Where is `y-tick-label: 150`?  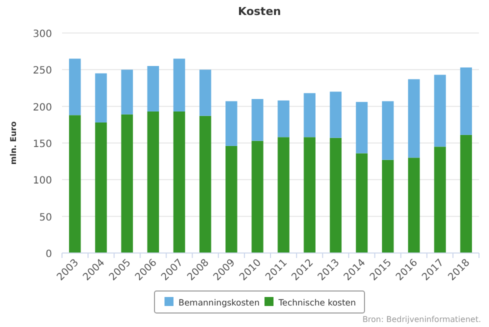
y-tick-label: 150 is located at coordinates (42, 144).